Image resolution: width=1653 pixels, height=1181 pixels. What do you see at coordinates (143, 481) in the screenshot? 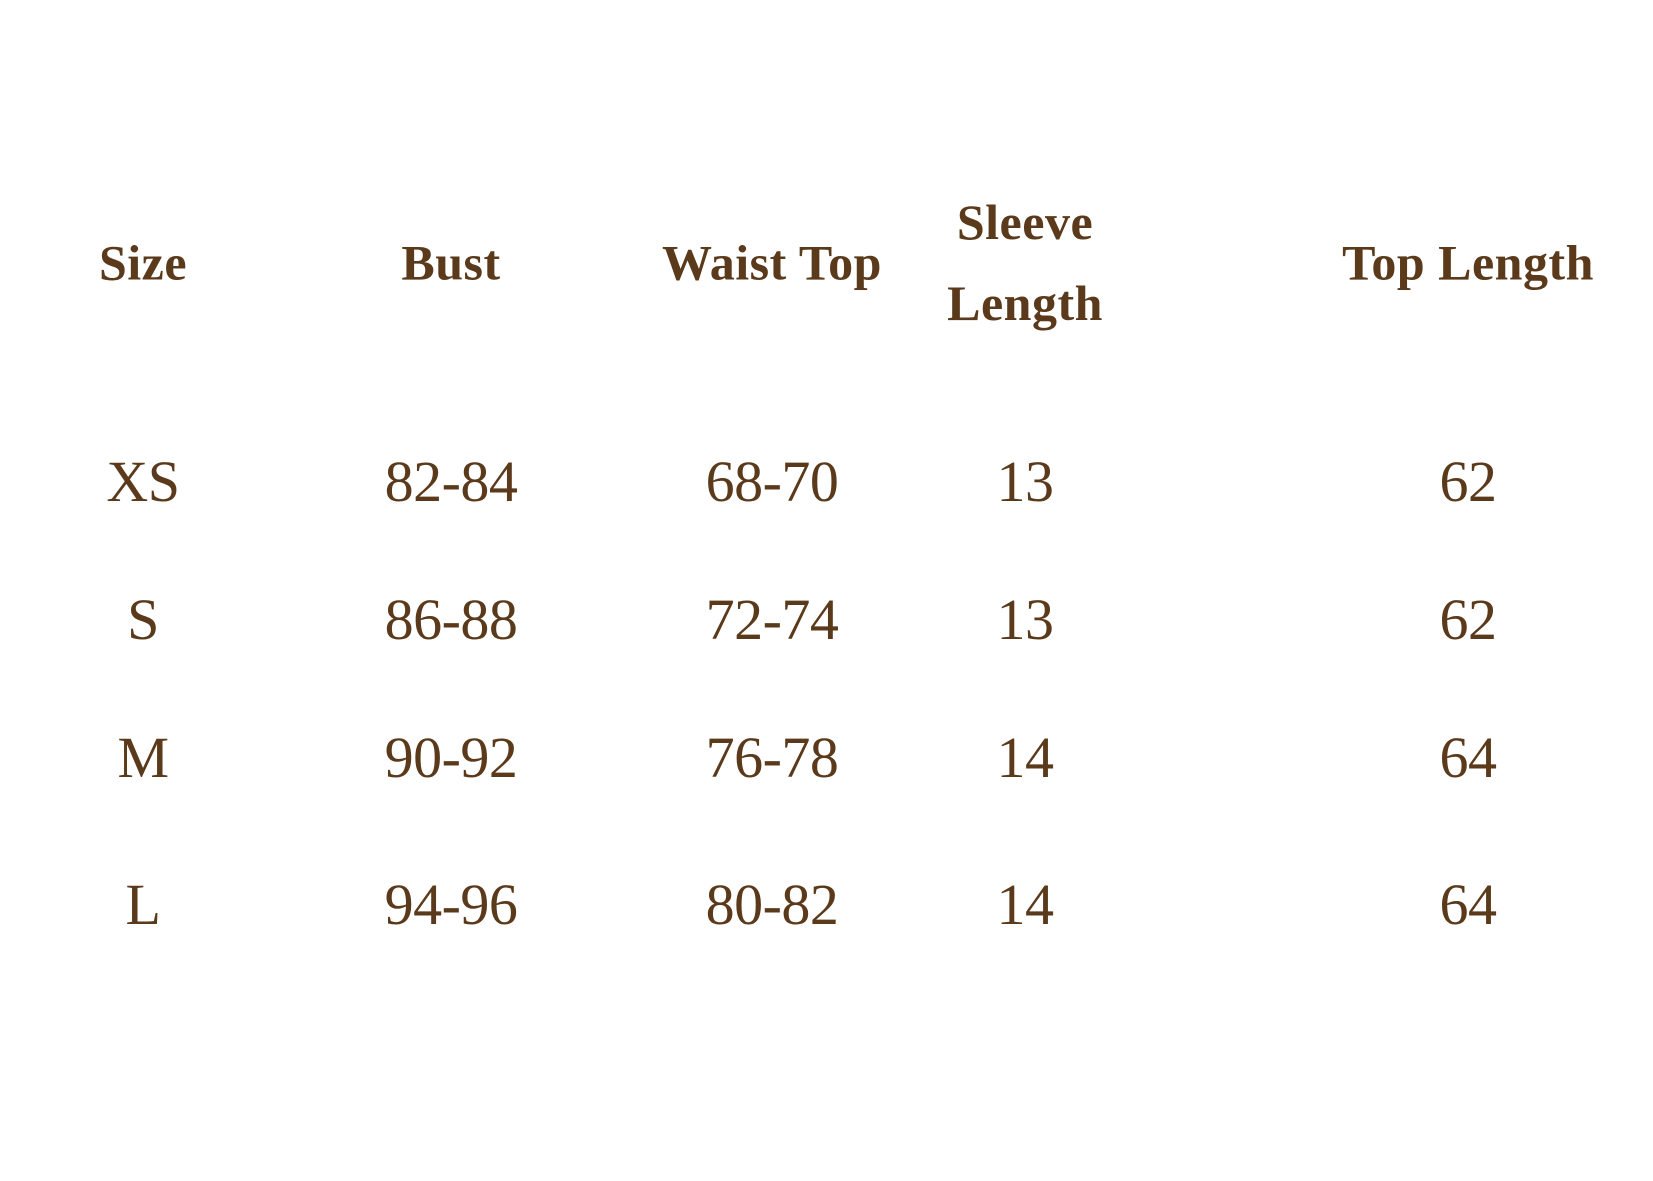
I see `cell-xs-size: XS` at bounding box center [143, 481].